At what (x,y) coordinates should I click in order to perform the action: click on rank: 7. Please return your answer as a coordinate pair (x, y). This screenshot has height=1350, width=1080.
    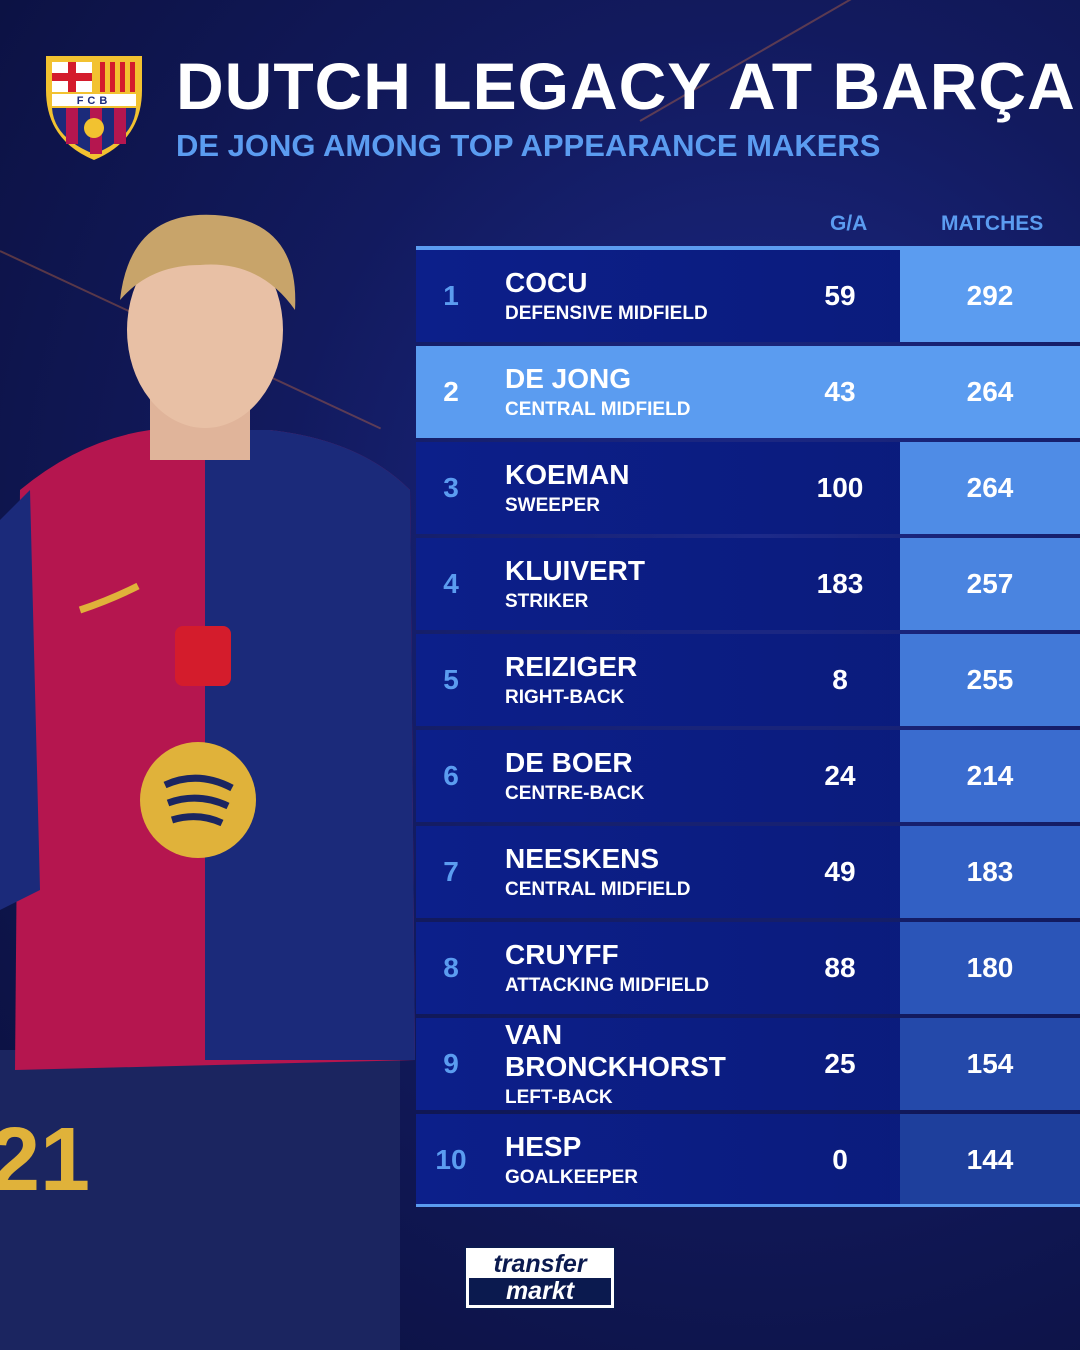
    Looking at the image, I should click on (451, 871).